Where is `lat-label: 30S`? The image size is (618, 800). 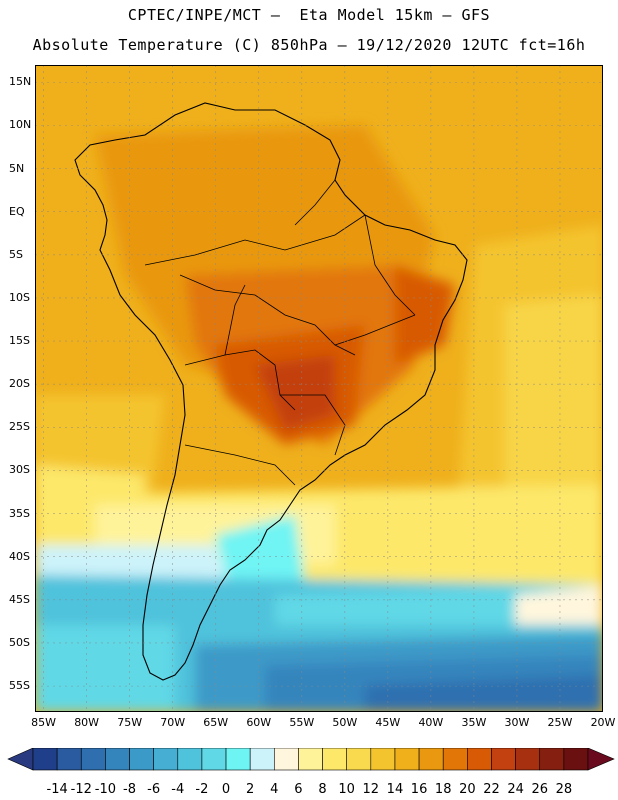
lat-label: 30S is located at coordinates (19, 470).